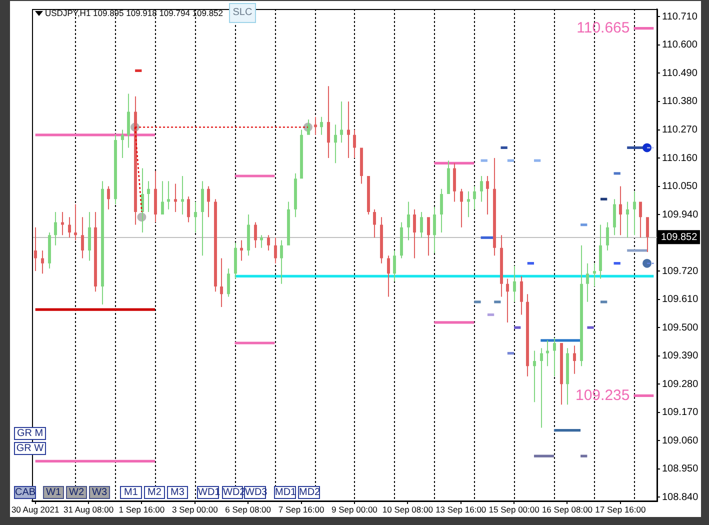 This screenshot has width=709, height=525. What do you see at coordinates (680, 497) in the screenshot?
I see `y-tick-label: 108.840` at bounding box center [680, 497].